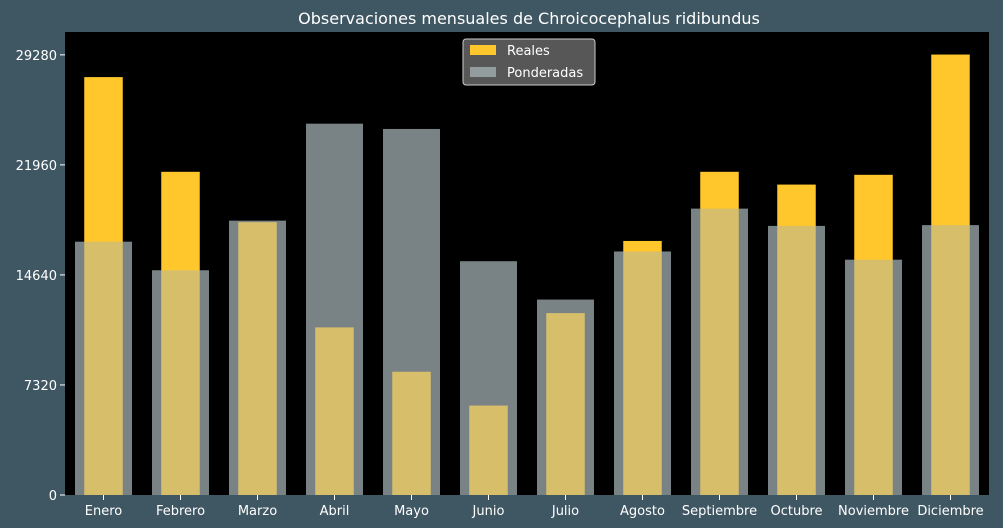 The width and height of the screenshot is (1003, 528). Describe the element at coordinates (545, 73) in the screenshot. I see `legend-label-ponderadas: Ponderadas` at that location.